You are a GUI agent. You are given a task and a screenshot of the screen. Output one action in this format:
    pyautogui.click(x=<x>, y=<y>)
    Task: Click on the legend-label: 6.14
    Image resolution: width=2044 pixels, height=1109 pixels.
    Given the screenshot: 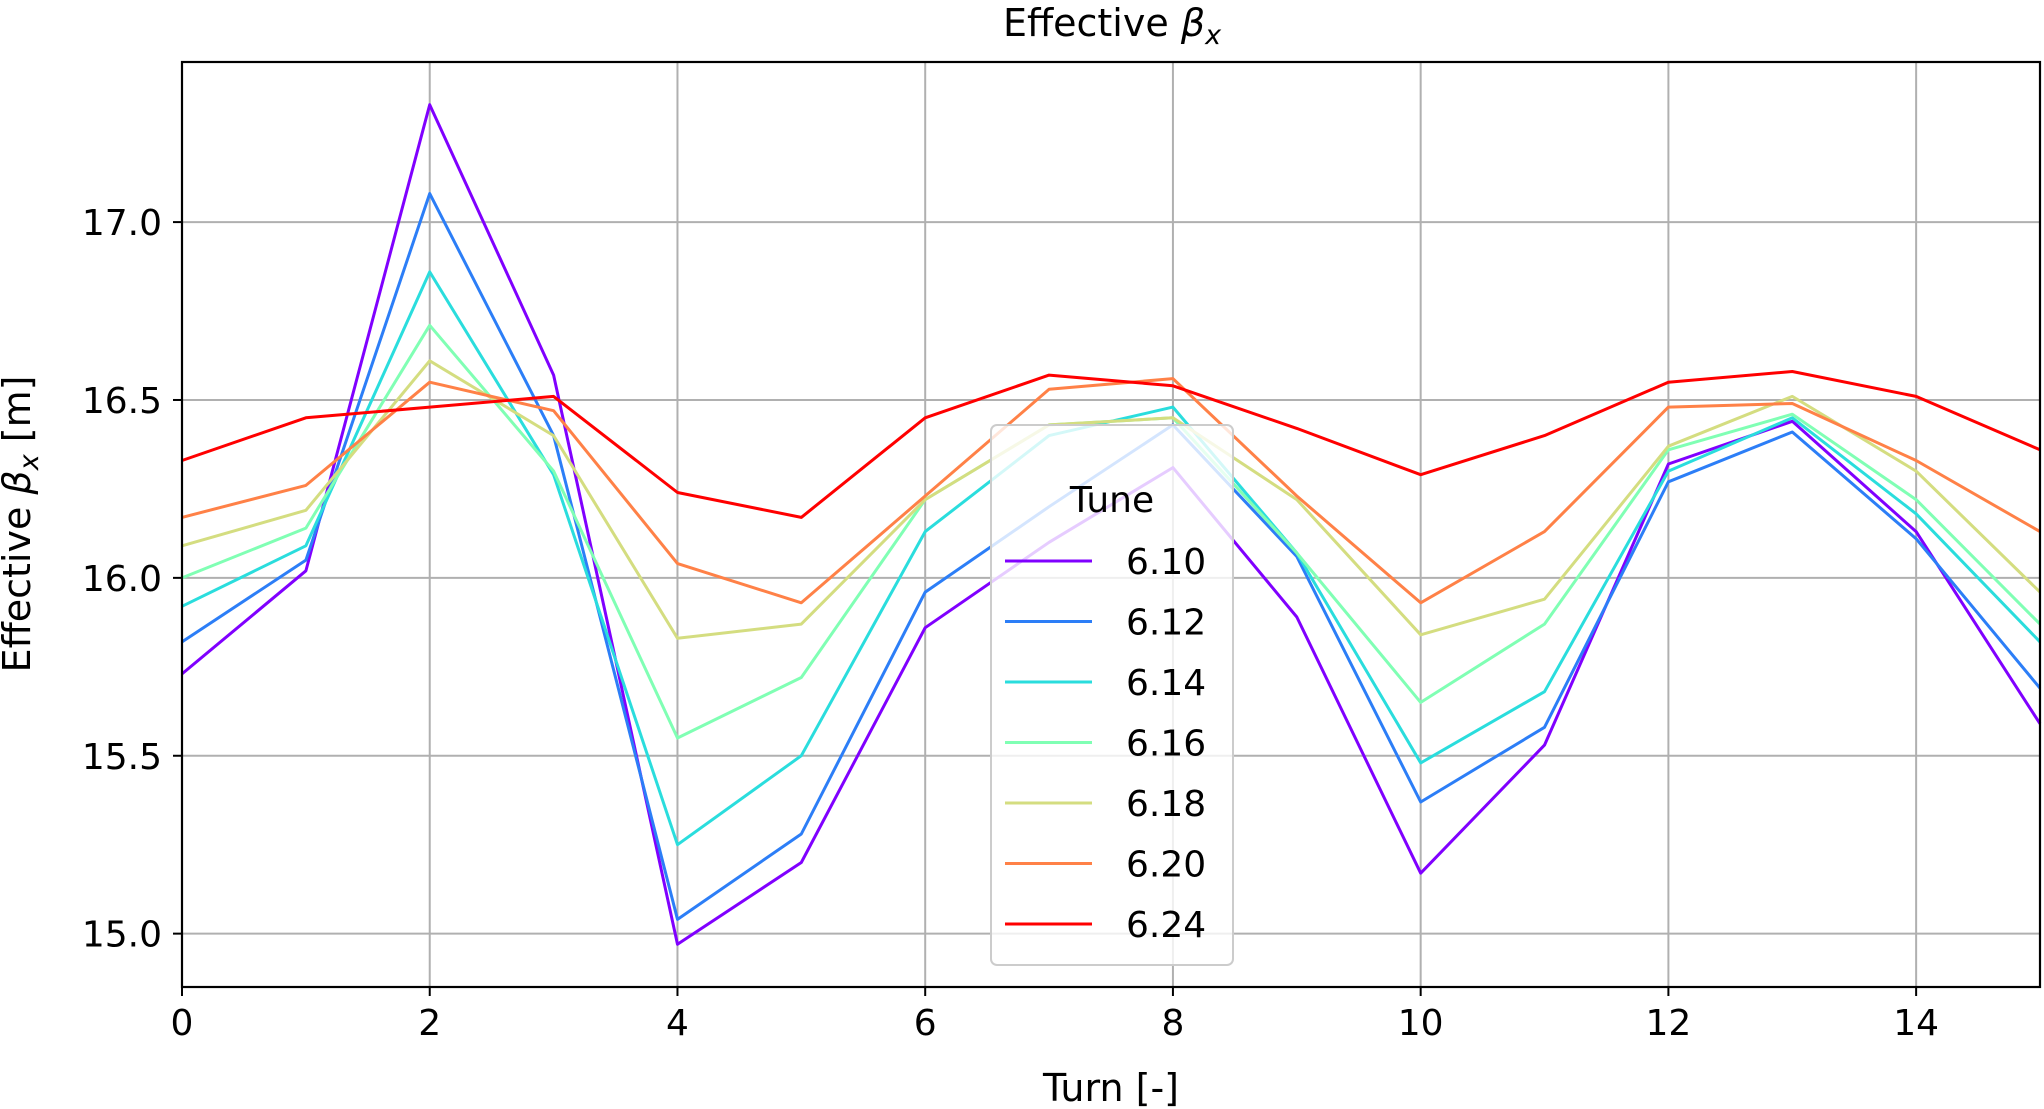 What is the action you would take?
    pyautogui.click(x=1166, y=683)
    